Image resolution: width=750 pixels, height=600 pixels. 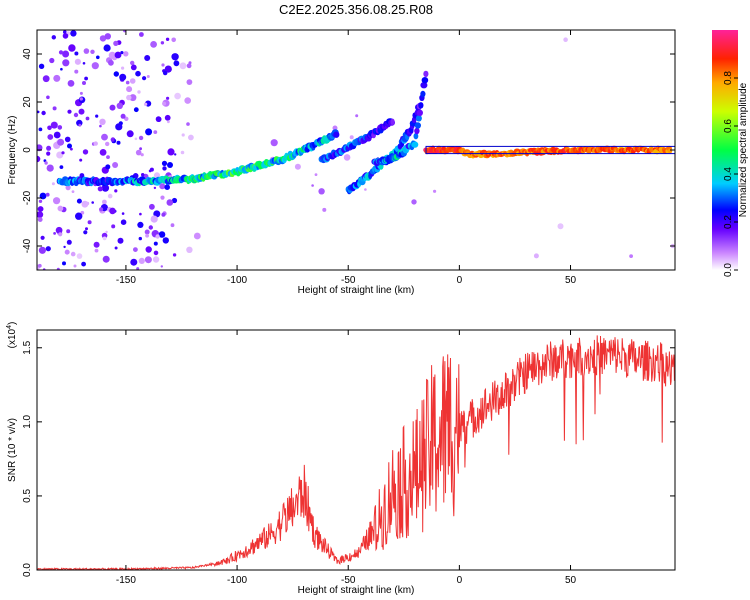 What do you see at coordinates (728, 126) in the screenshot?
I see `colorbar-tick-label: 0.6` at bounding box center [728, 126].